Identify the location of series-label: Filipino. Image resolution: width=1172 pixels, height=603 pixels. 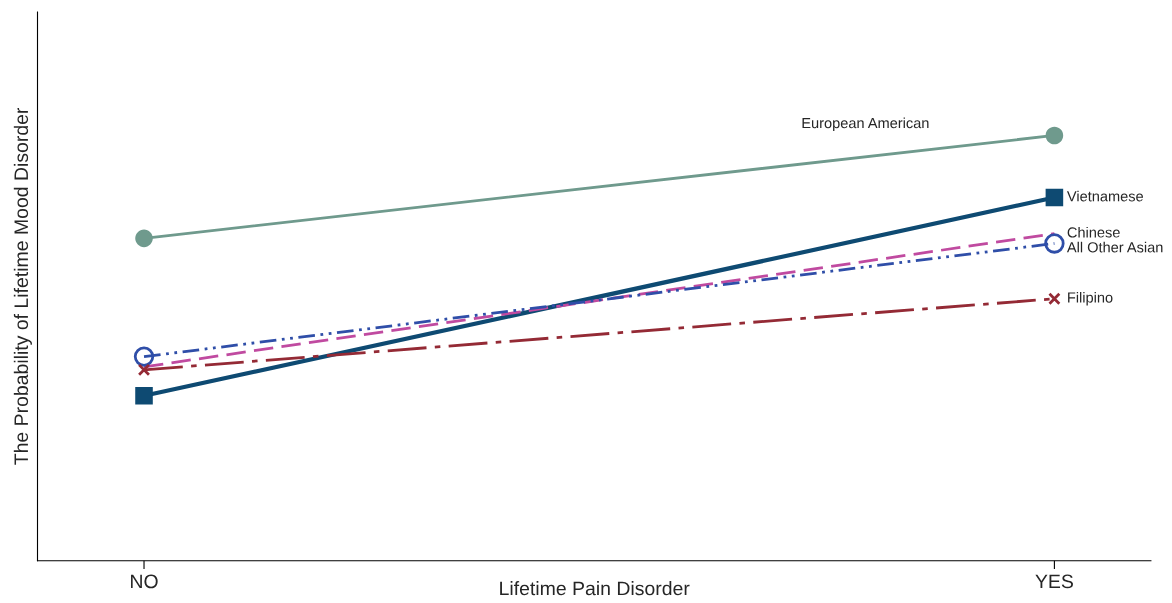
(1090, 298).